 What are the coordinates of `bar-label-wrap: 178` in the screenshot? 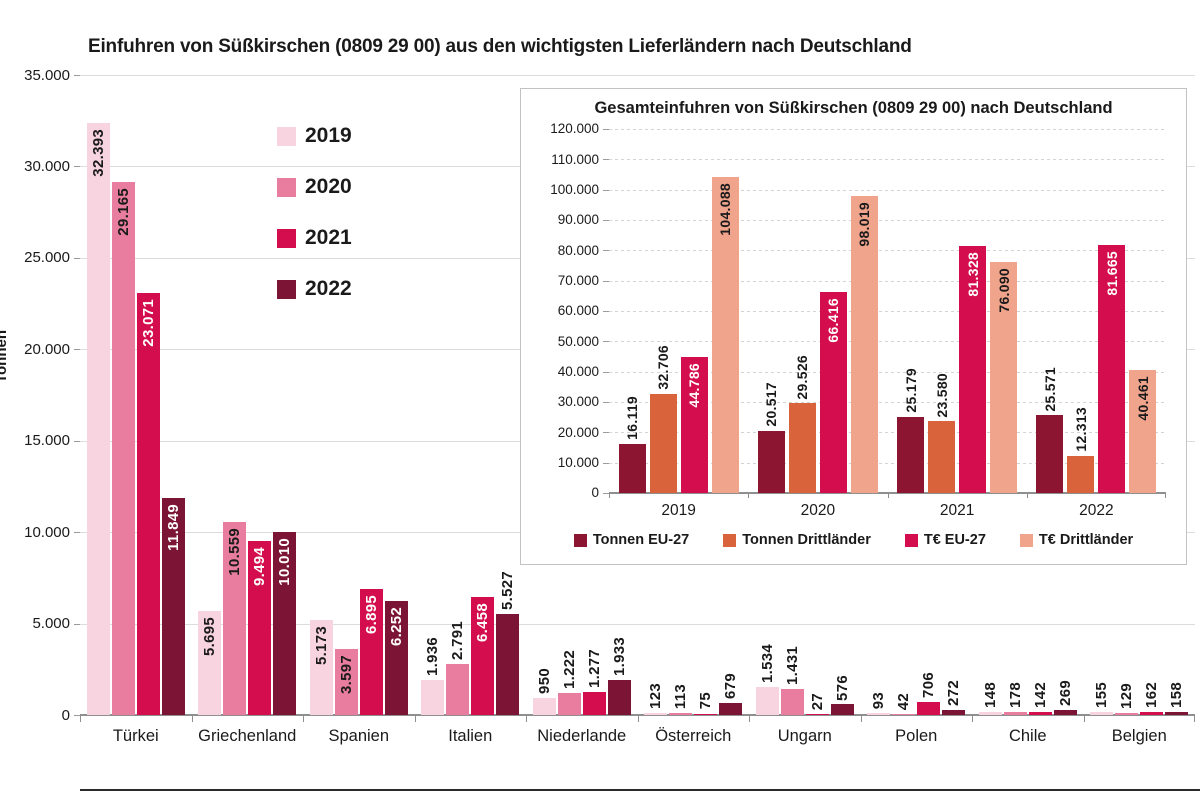 It's located at (1015, 697).